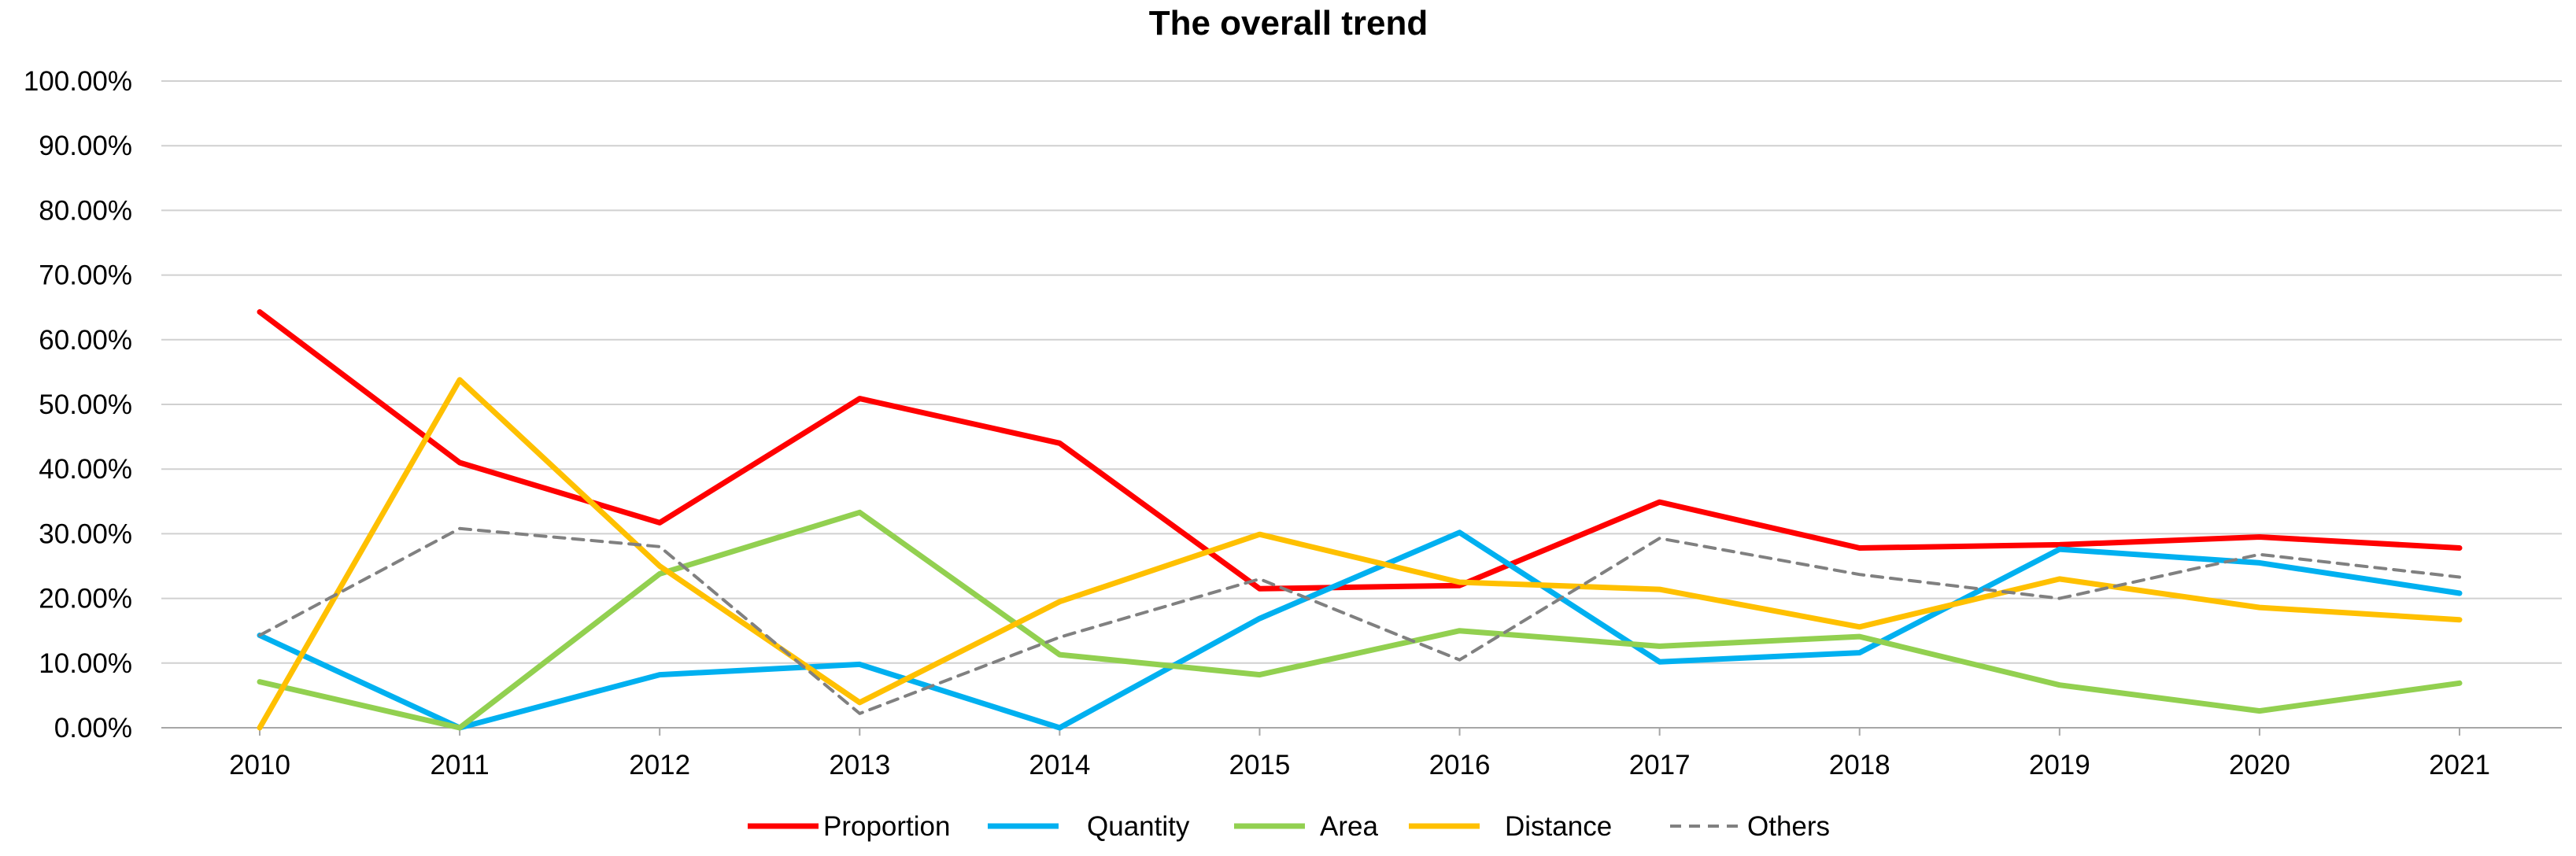 The width and height of the screenshot is (2576, 856). I want to click on y-tick-label: 30.00%, so click(85, 533).